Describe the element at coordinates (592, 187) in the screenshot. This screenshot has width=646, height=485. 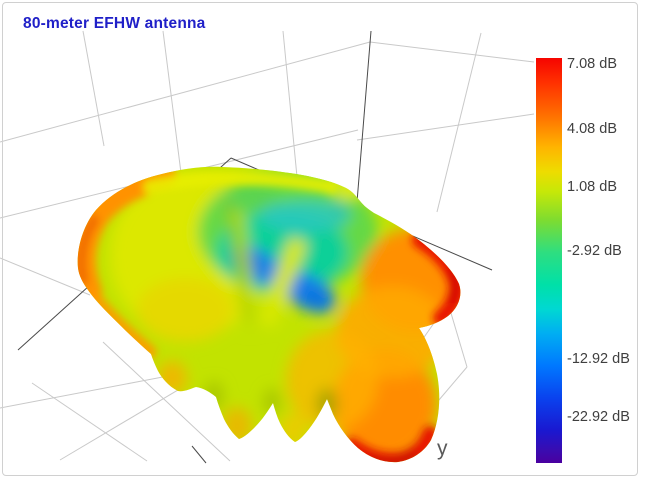
I see `colorbar-label-3: 1.08 dB` at that location.